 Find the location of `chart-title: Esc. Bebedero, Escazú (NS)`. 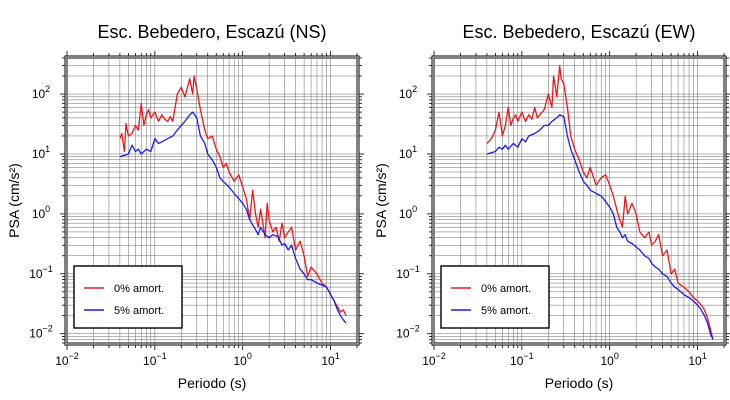

chart-title: Esc. Bebedero, Escazú (NS) is located at coordinates (211, 32).